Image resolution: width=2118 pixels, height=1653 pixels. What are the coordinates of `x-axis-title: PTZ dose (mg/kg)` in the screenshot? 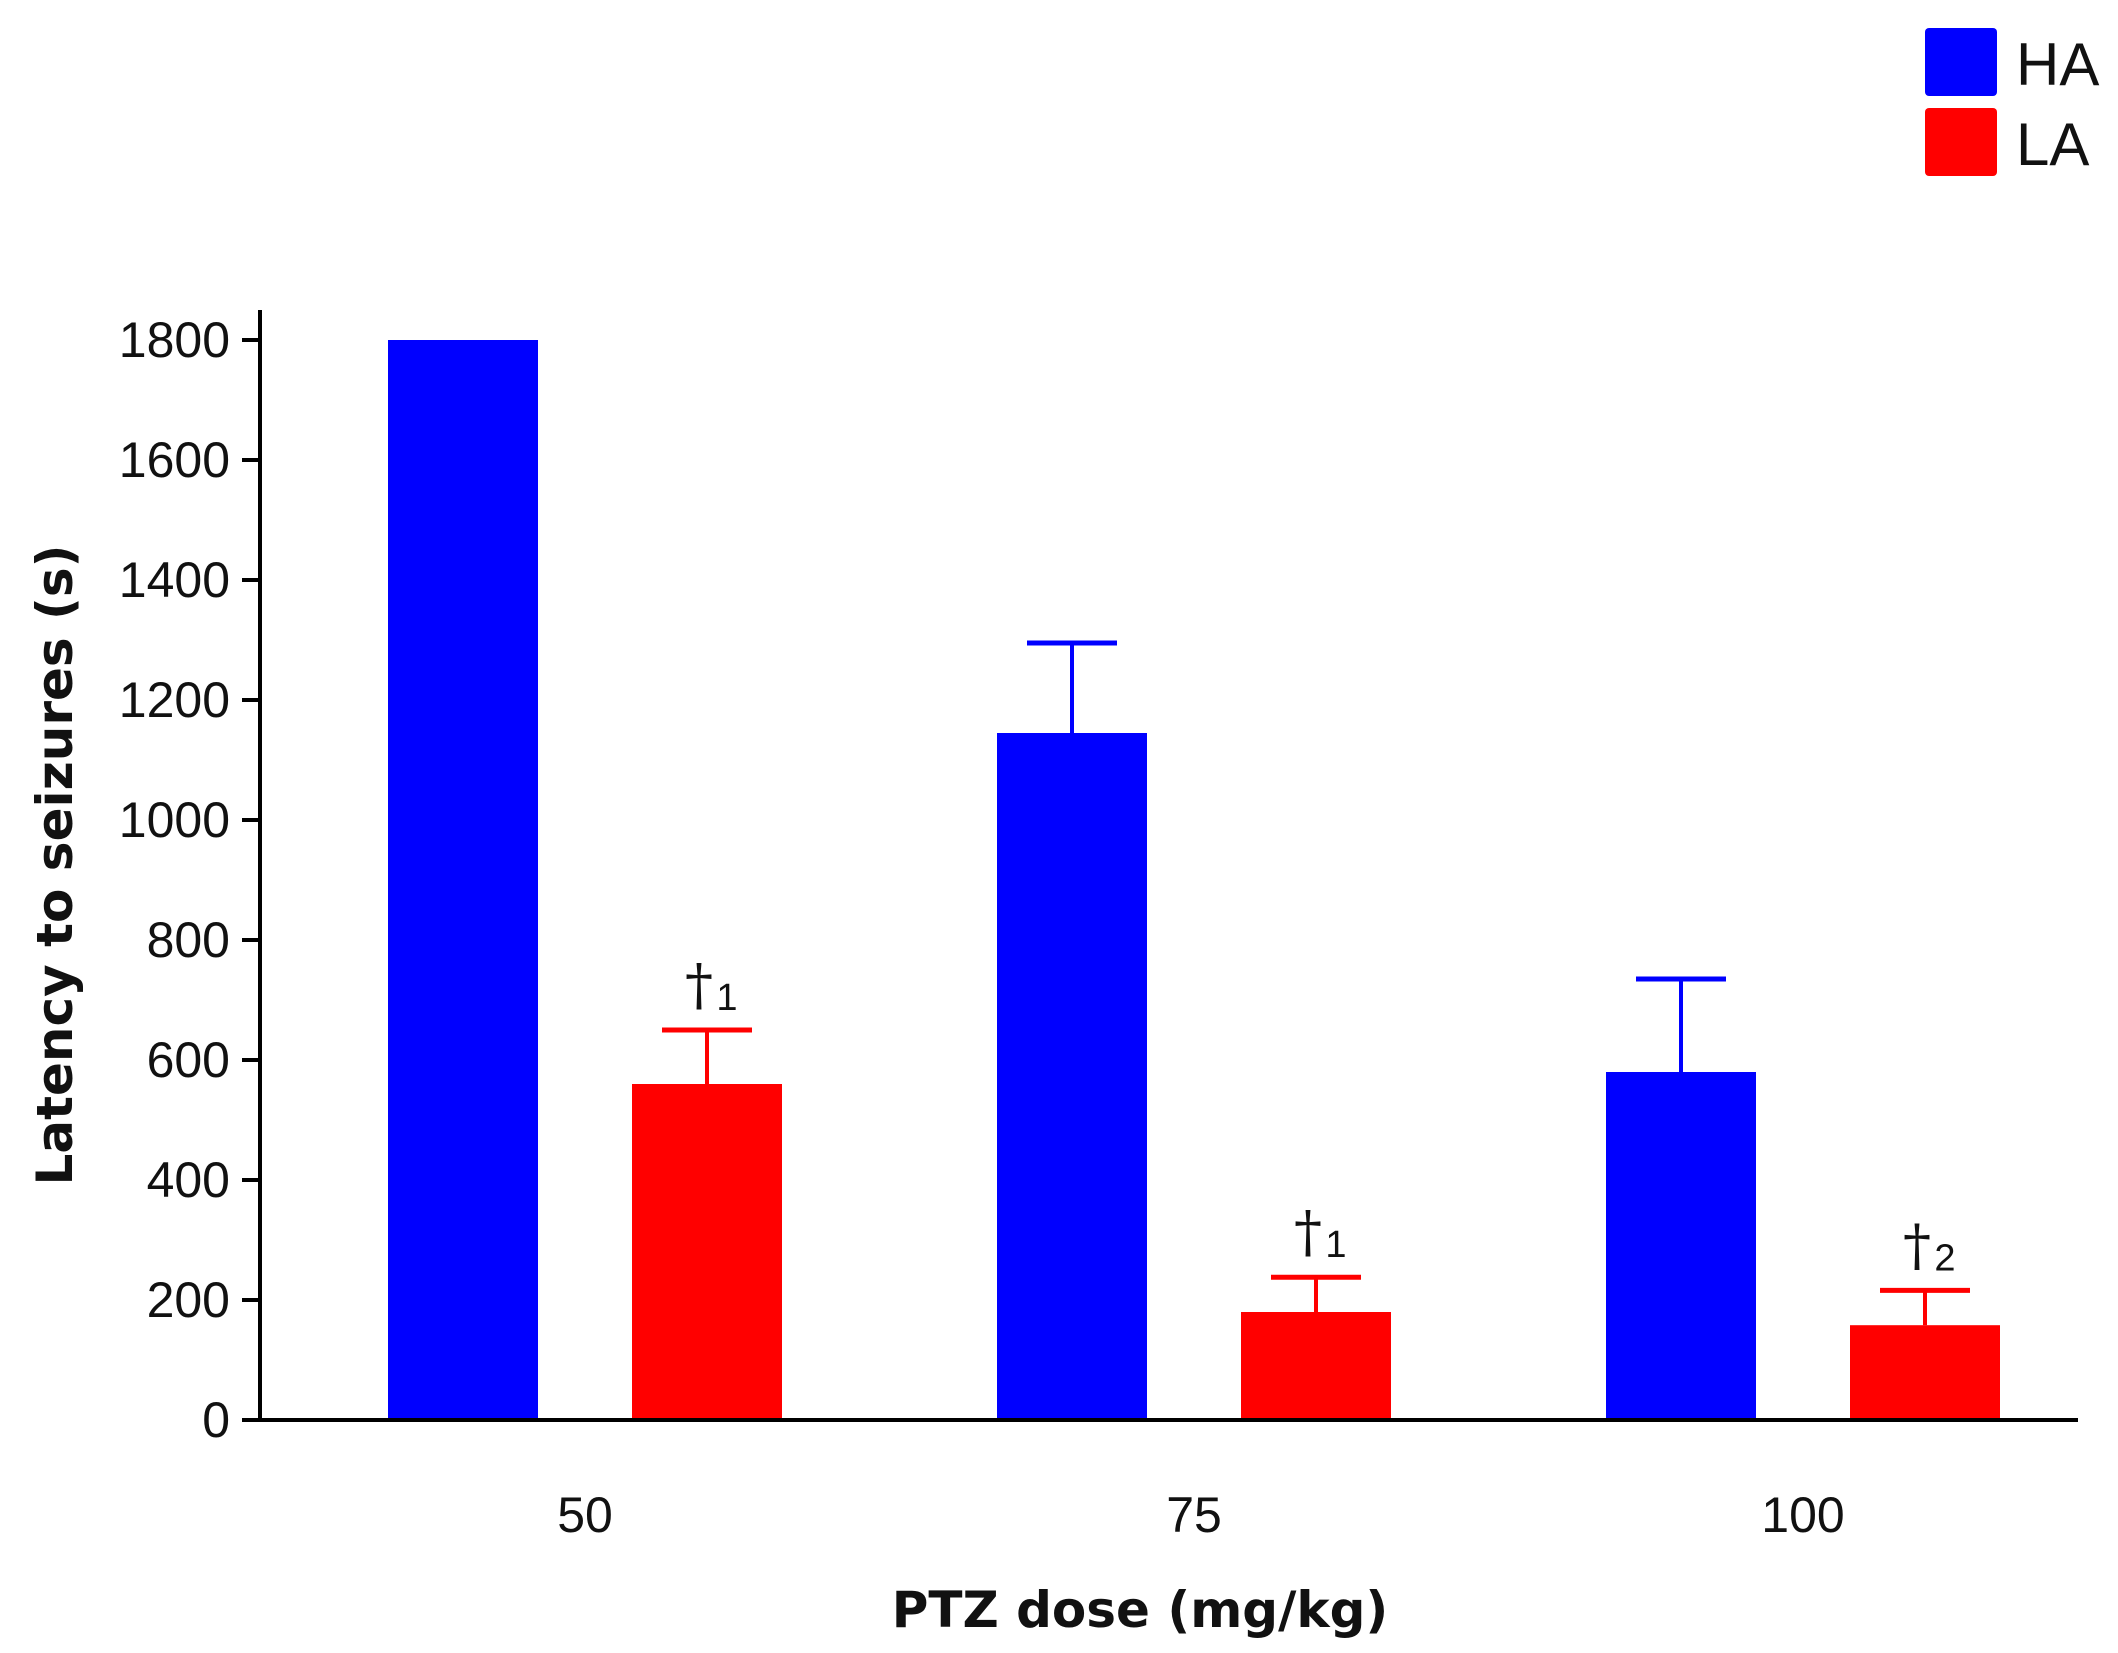 It's located at (1140, 1610).